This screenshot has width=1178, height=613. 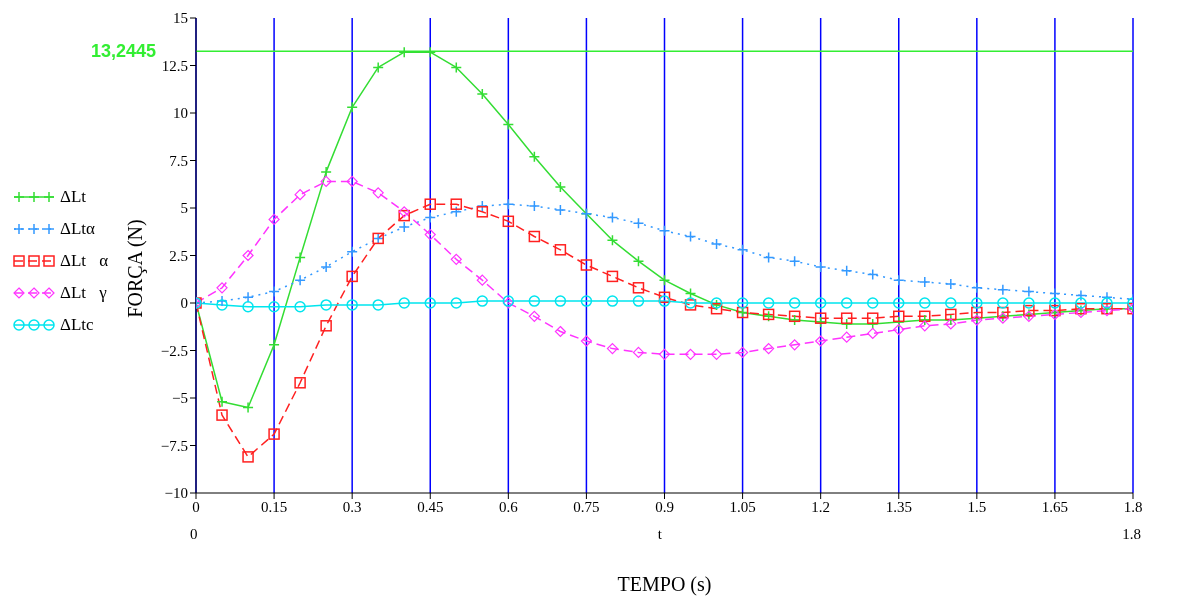 I want to click on y-tick-label: −5, so click(x=180, y=398).